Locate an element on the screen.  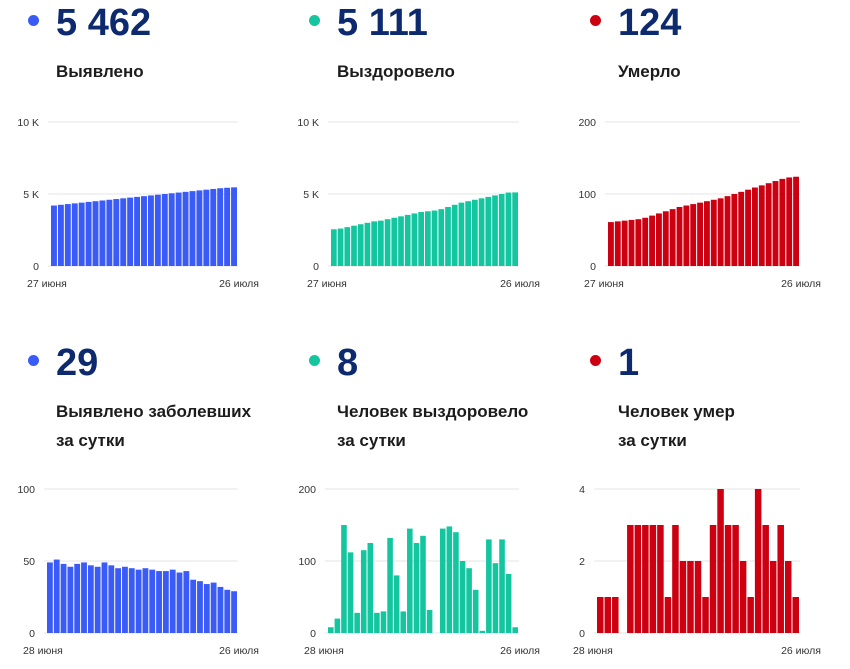
y-tick-label: 2 is located at coordinates (582, 562).